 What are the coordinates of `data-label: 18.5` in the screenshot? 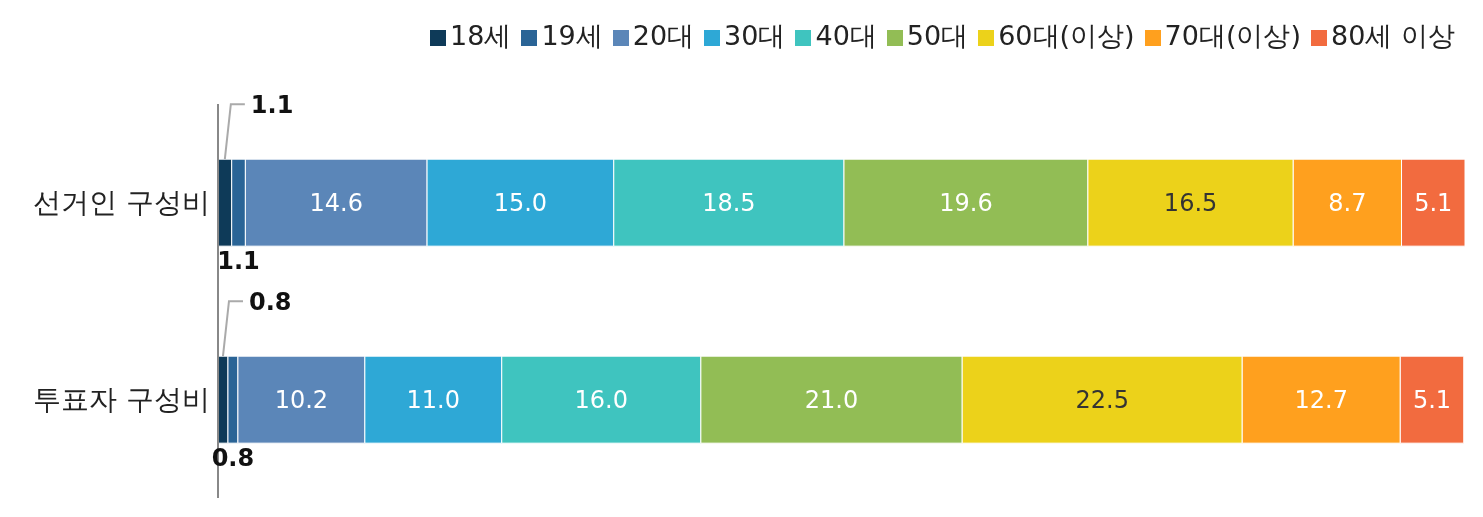 It's located at (729, 203).